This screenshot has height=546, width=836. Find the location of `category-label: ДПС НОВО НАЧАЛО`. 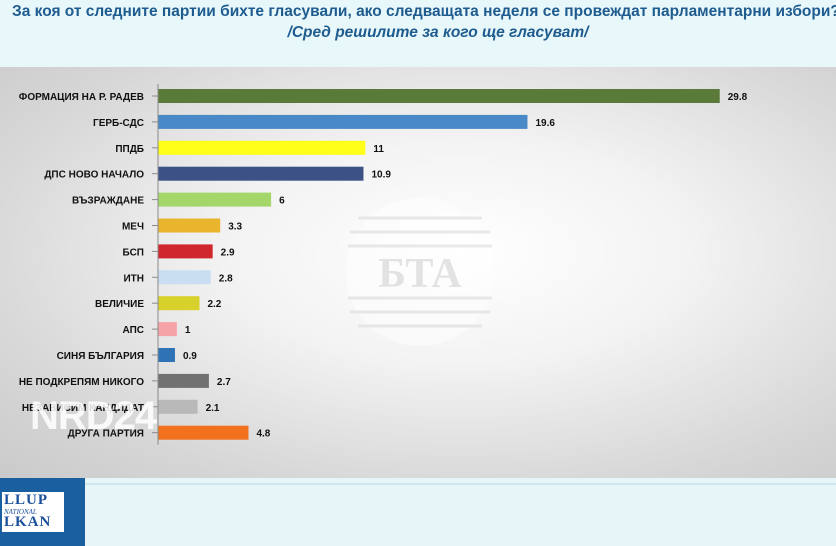

category-label: ДПС НОВО НАЧАЛО is located at coordinates (94, 175).